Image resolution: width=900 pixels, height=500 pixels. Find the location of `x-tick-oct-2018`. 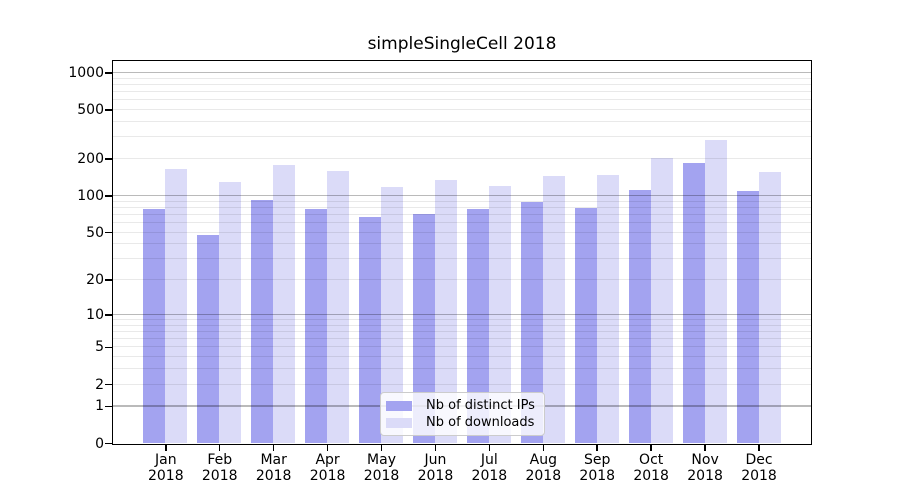

x-tick-oct-2018 is located at coordinates (651, 448).